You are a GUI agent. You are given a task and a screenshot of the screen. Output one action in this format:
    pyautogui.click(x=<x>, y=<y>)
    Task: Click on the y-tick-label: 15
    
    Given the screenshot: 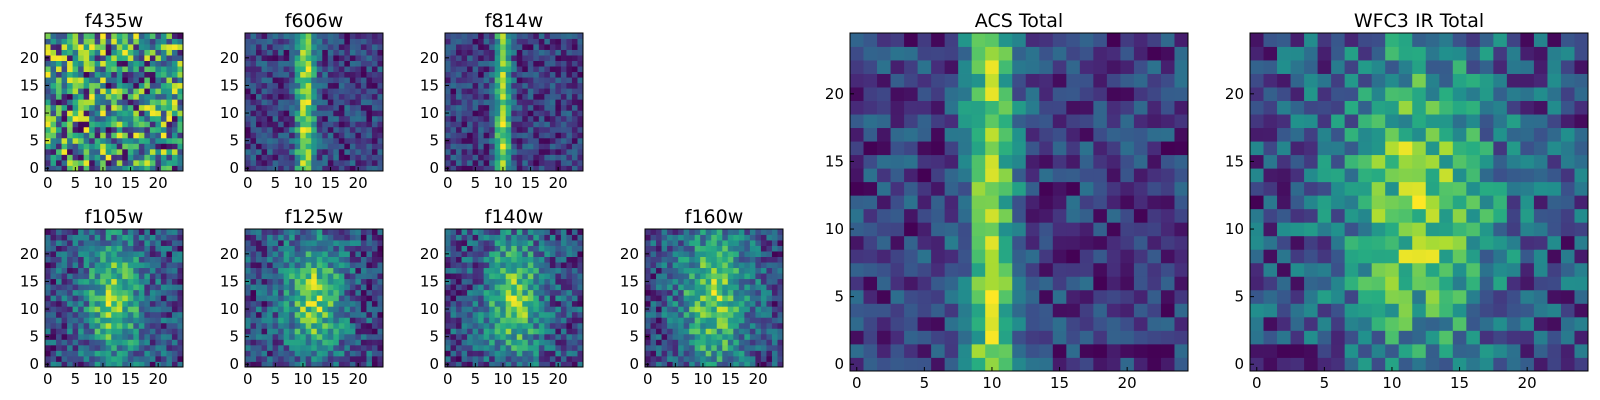 What is the action you would take?
    pyautogui.click(x=229, y=281)
    